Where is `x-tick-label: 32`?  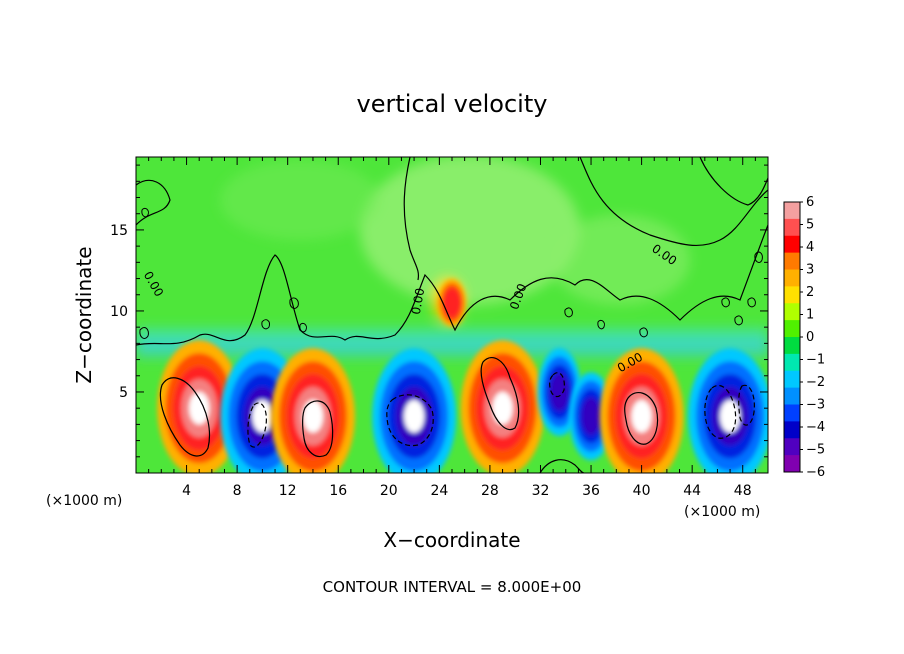 x-tick-label: 32 is located at coordinates (541, 491).